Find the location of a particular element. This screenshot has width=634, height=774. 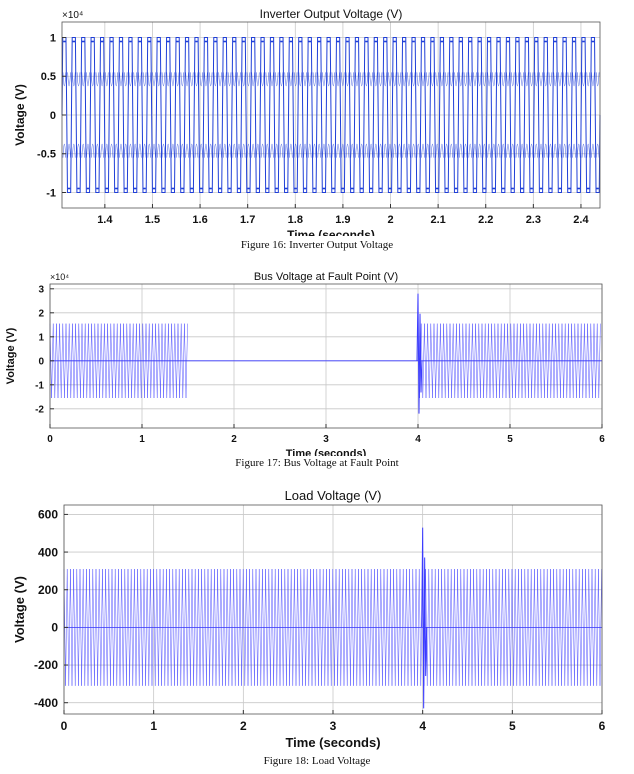

x-tick-label: 1.6 is located at coordinates (199, 220).